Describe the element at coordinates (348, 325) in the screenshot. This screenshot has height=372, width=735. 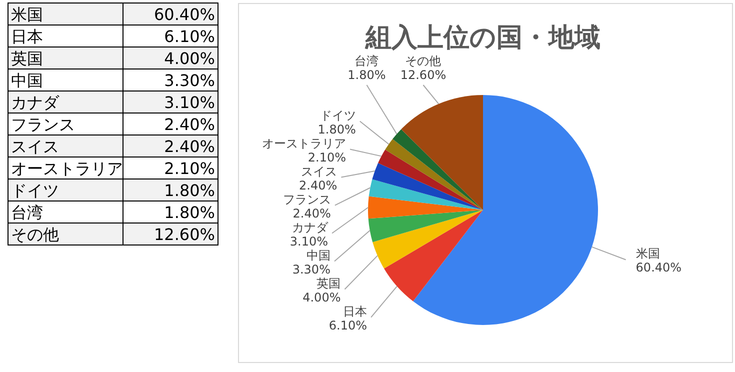
I see `data-label: 6.10%` at that location.